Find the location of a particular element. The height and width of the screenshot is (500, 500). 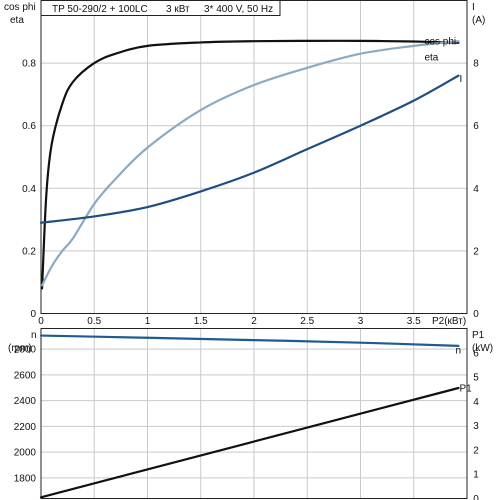

series-label-n: n is located at coordinates (458, 350).